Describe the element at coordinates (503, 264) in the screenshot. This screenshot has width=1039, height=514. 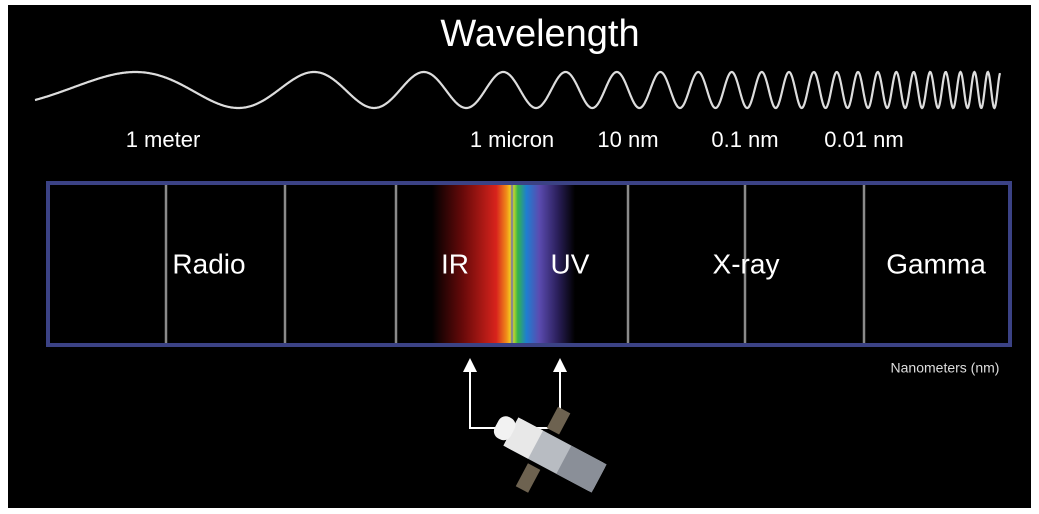
I see `visible-spectrum` at that location.